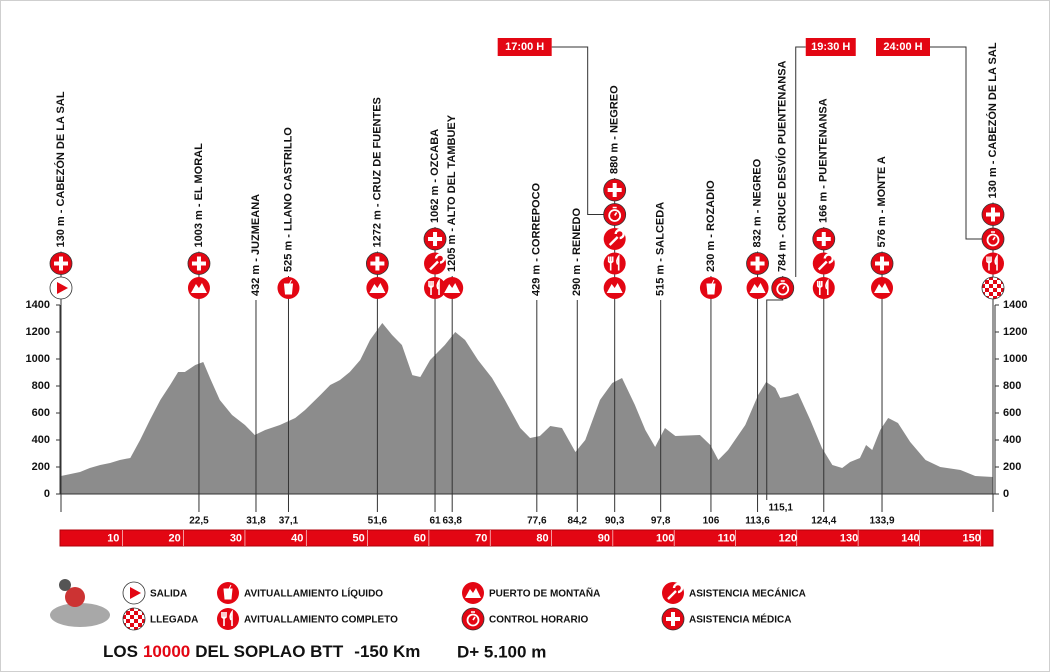 The width and height of the screenshot is (1050, 672). What do you see at coordinates (781, 508) in the screenshot?
I see `waypoint-km: 115,1` at bounding box center [781, 508].